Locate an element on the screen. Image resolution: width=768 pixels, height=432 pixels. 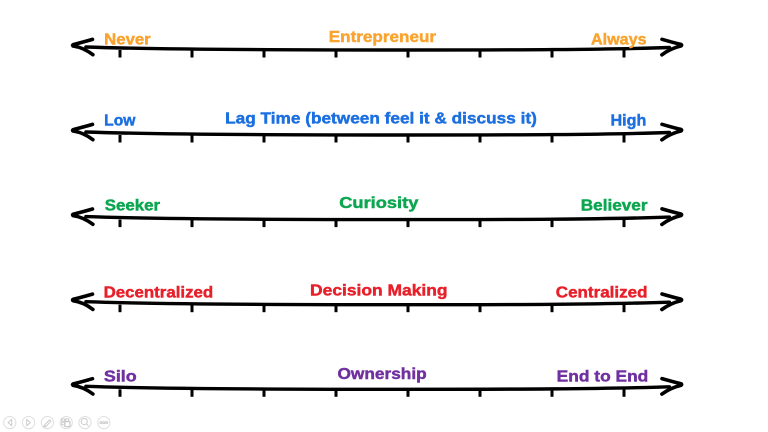
svg-text: Silo is located at coordinates (120, 376).